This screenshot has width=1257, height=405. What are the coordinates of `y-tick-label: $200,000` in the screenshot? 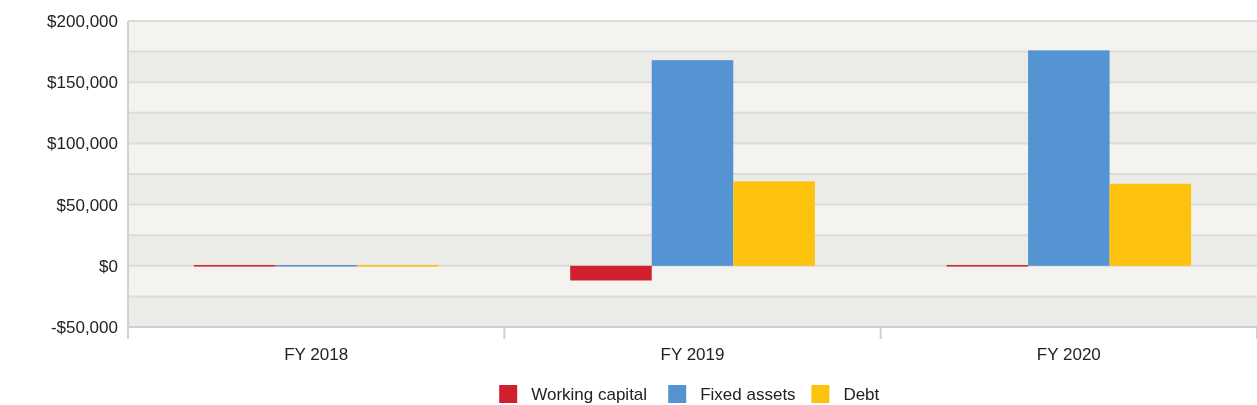 It's located at (82, 21).